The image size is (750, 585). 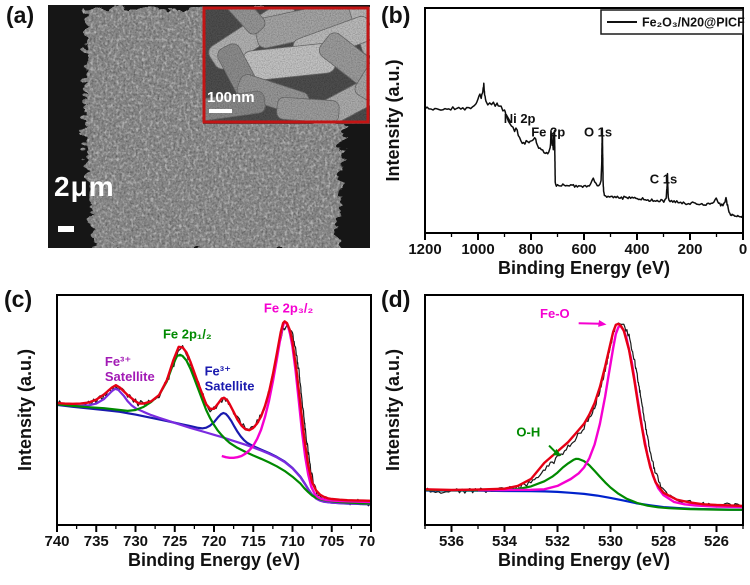 I want to click on peak-annotation: Fe 2p₁/₂, so click(x=187, y=334).